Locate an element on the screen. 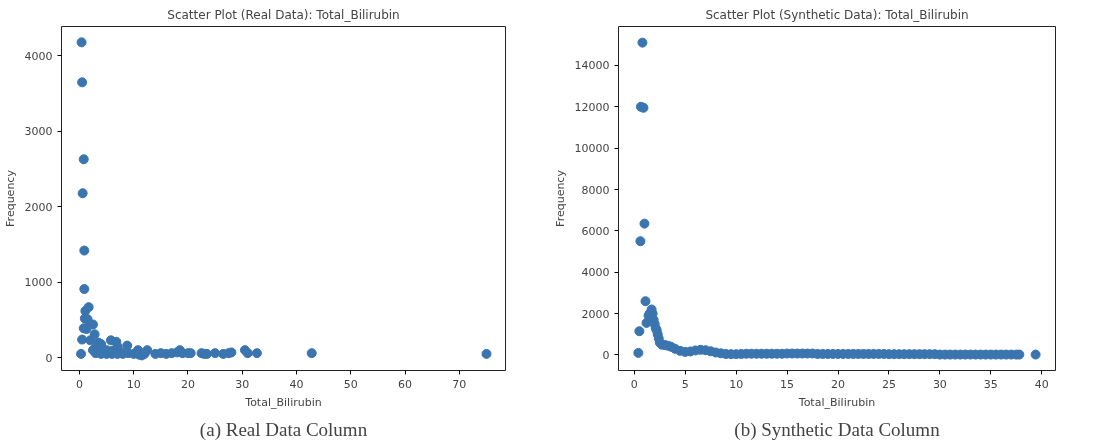 The width and height of the screenshot is (1100, 444). x-tick-label: 35 is located at coordinates (990, 384).